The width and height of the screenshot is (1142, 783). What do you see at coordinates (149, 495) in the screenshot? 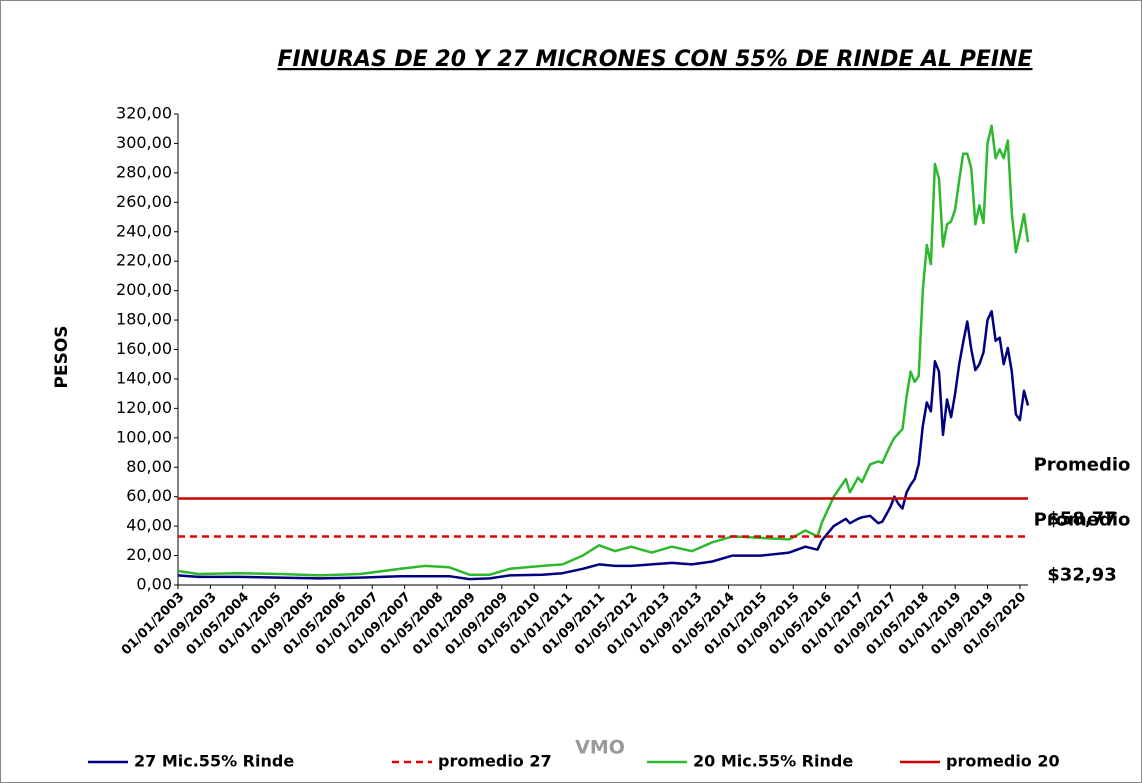
I see `y-tick-label: 60,00` at bounding box center [149, 495].